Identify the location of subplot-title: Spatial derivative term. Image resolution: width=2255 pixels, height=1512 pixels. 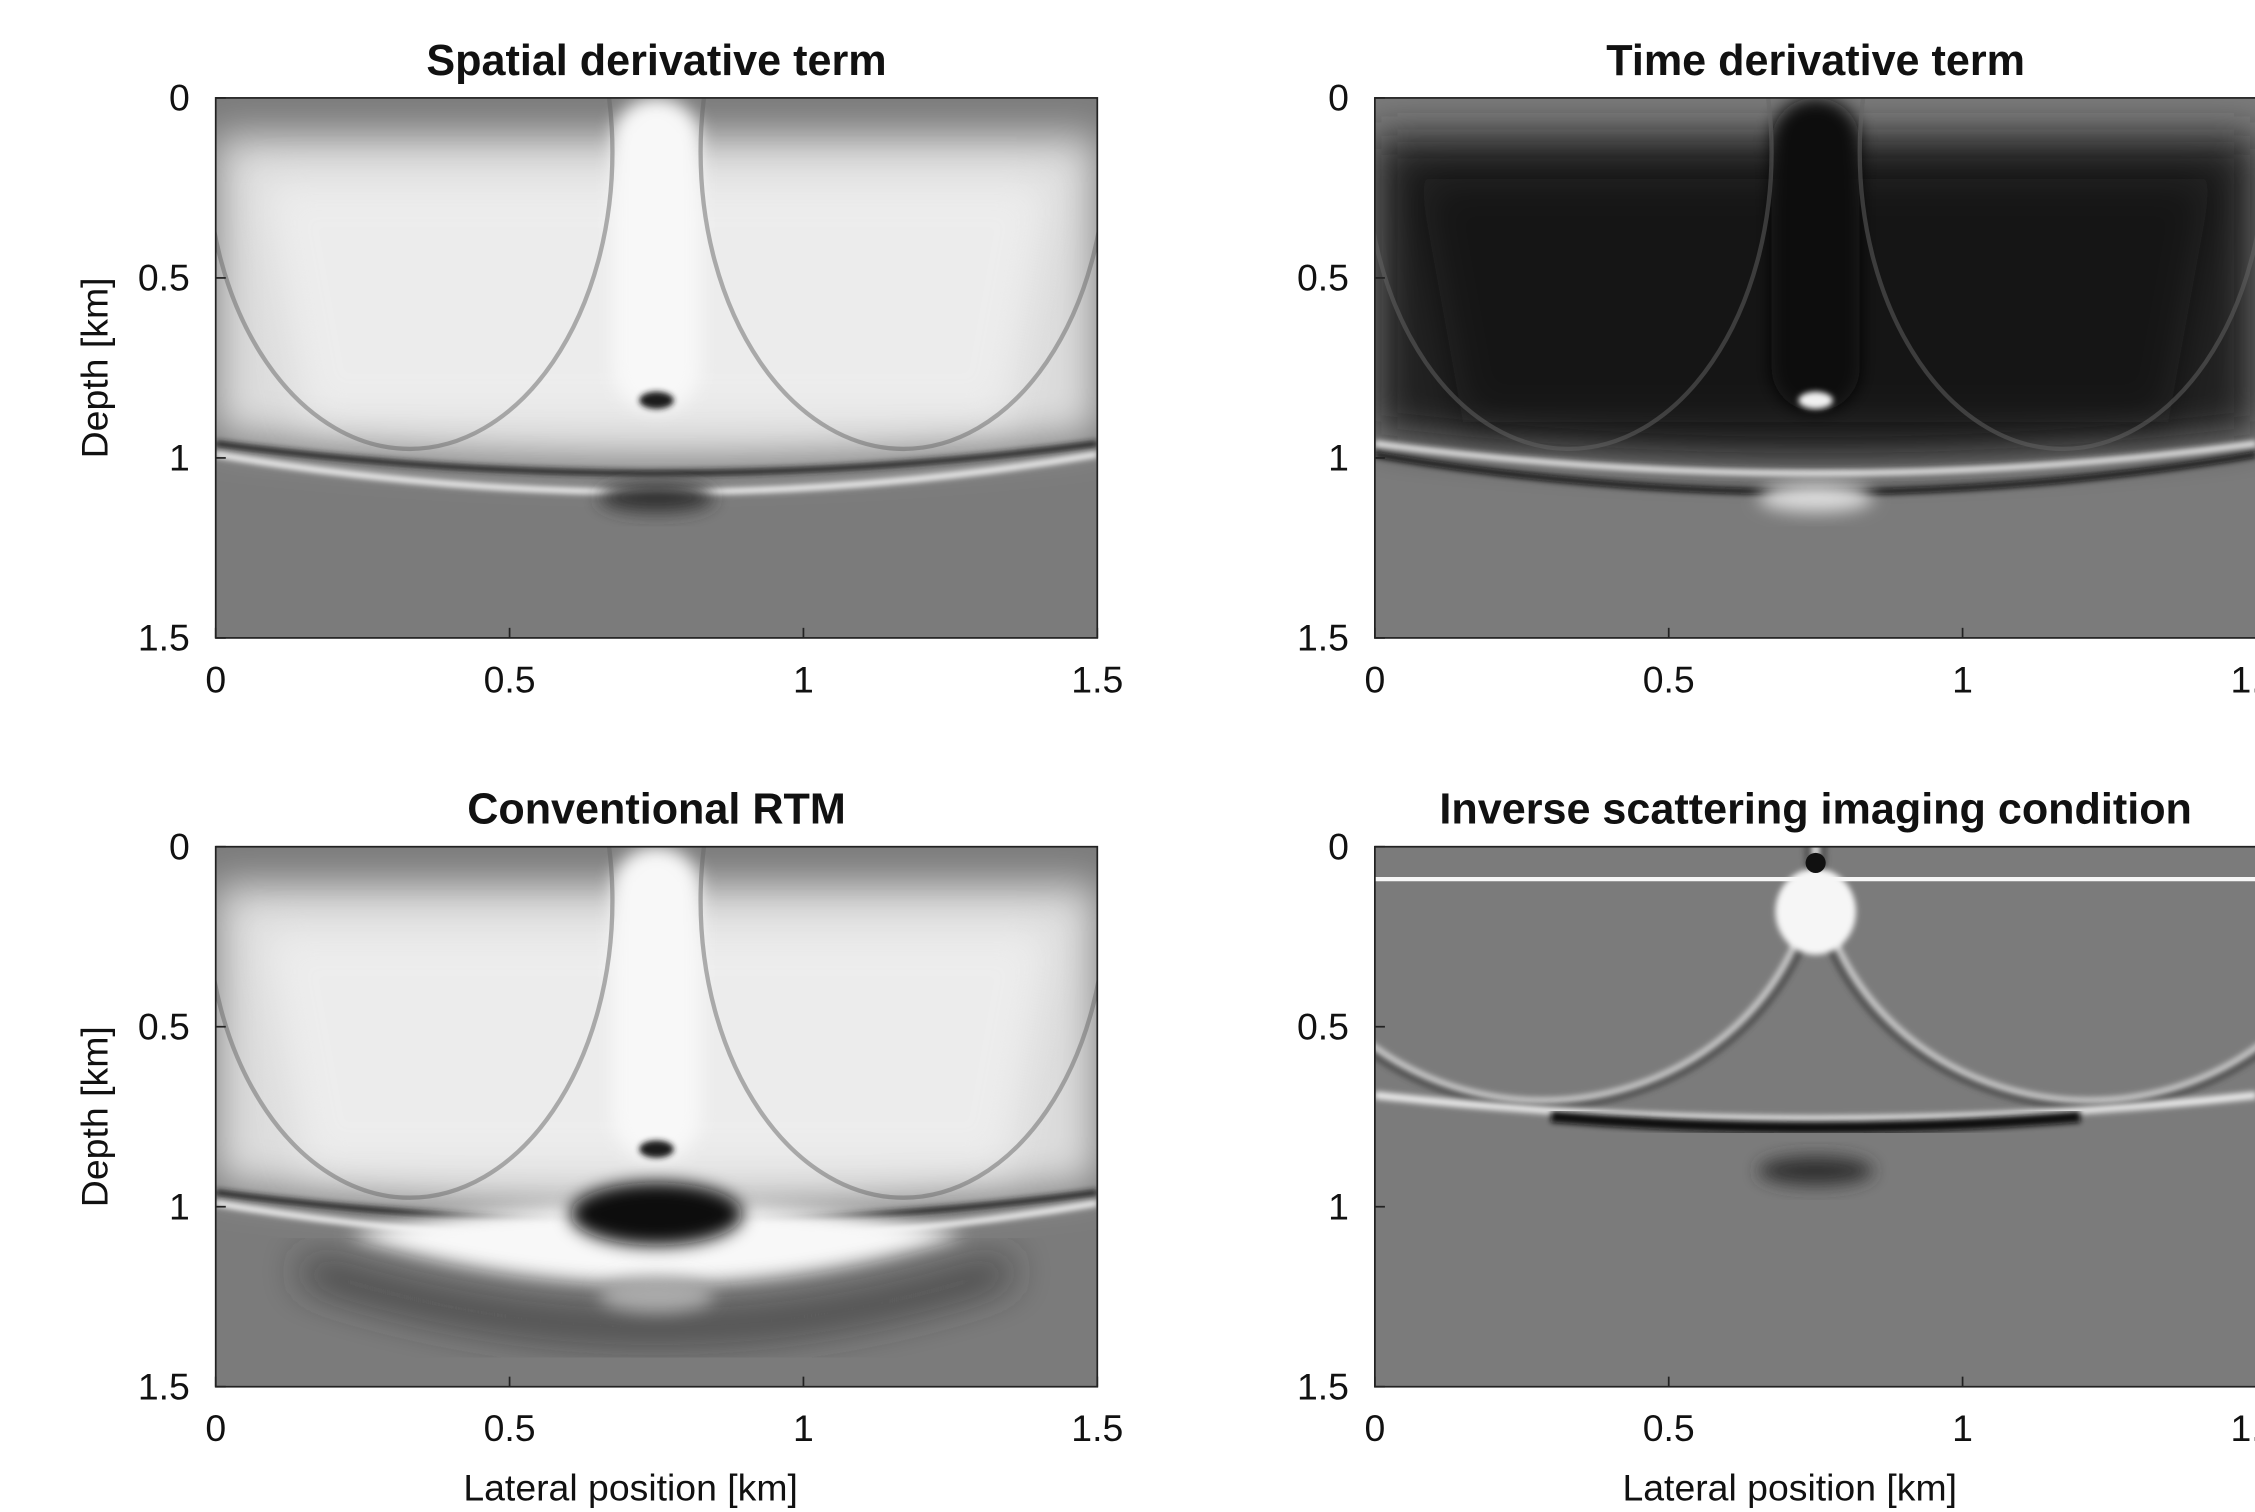
(656, 61).